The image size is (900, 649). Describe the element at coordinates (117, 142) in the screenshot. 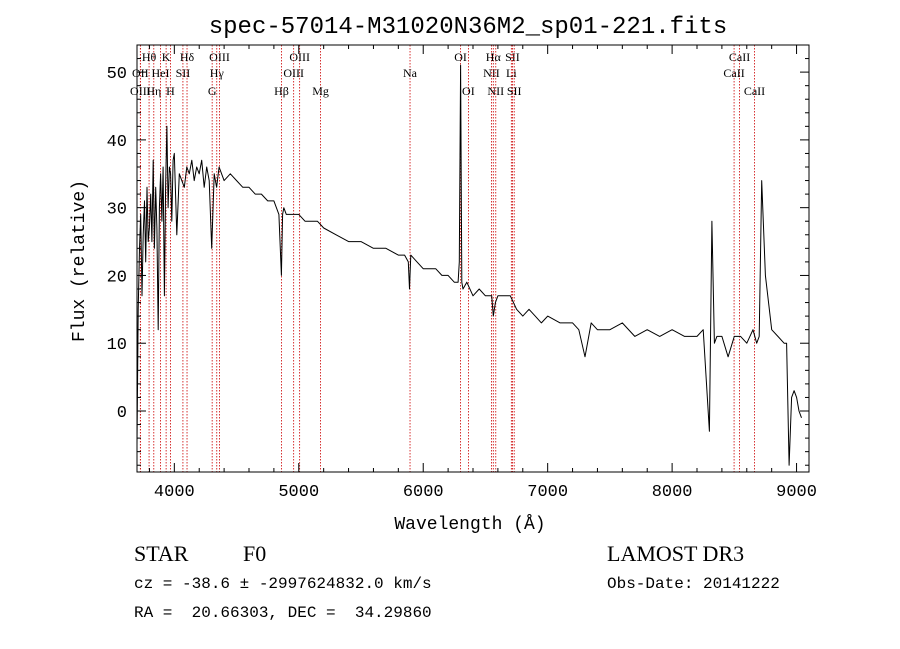

I see `y-tick-label-4: 40` at that location.